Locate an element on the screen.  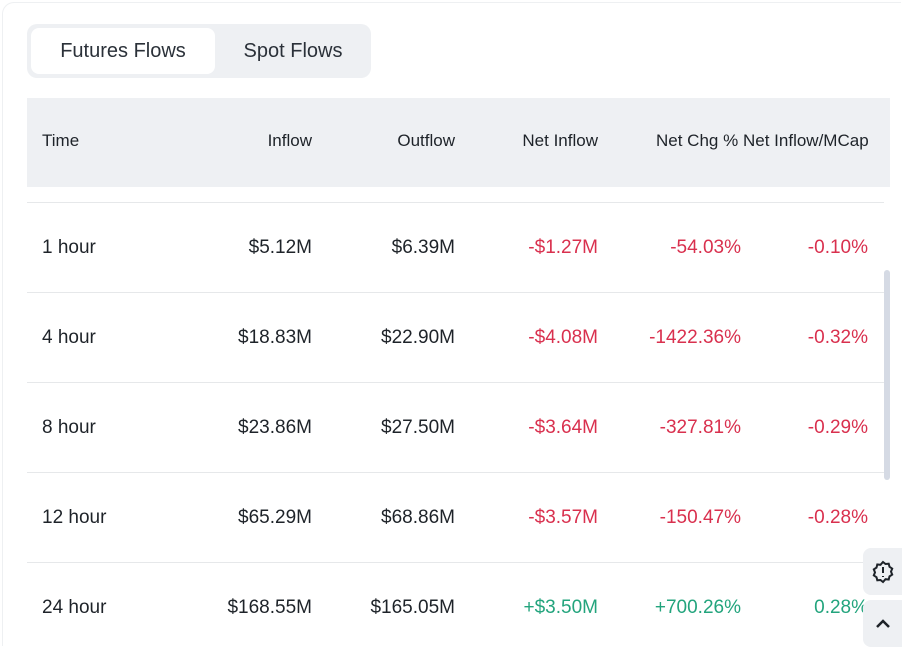
scroll-to-top-button is located at coordinates (882, 623).